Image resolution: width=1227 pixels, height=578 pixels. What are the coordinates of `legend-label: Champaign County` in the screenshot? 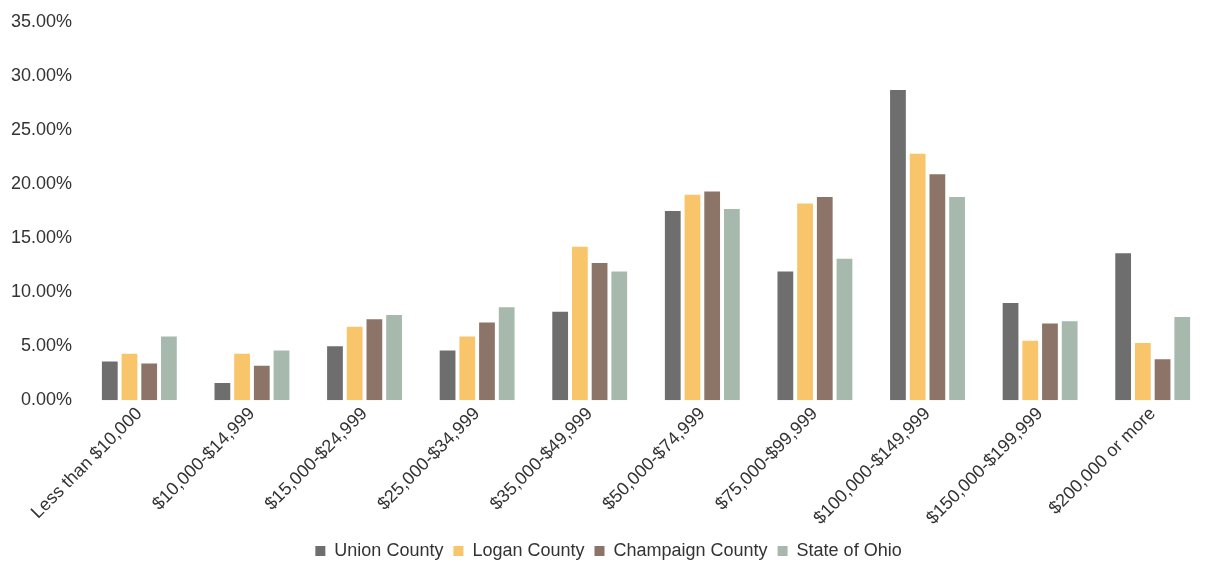 It's located at (690, 549).